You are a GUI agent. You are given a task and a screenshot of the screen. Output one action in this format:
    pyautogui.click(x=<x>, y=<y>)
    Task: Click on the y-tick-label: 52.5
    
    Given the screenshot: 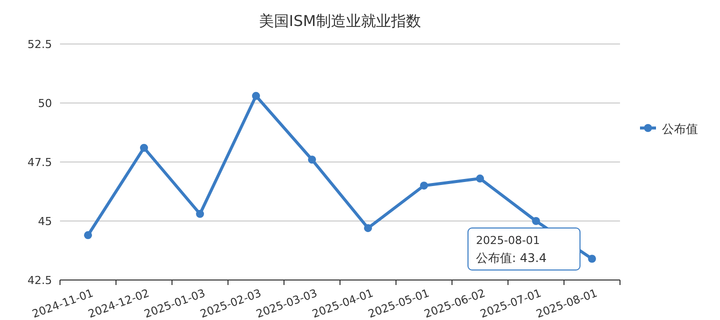 What is the action you would take?
    pyautogui.click(x=40, y=44)
    